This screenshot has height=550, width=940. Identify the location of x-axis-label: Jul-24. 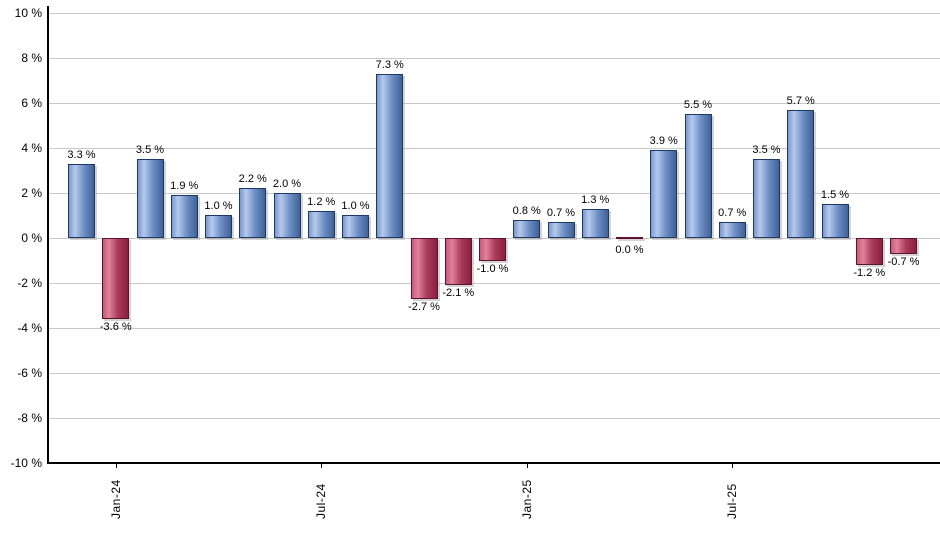
(321, 501).